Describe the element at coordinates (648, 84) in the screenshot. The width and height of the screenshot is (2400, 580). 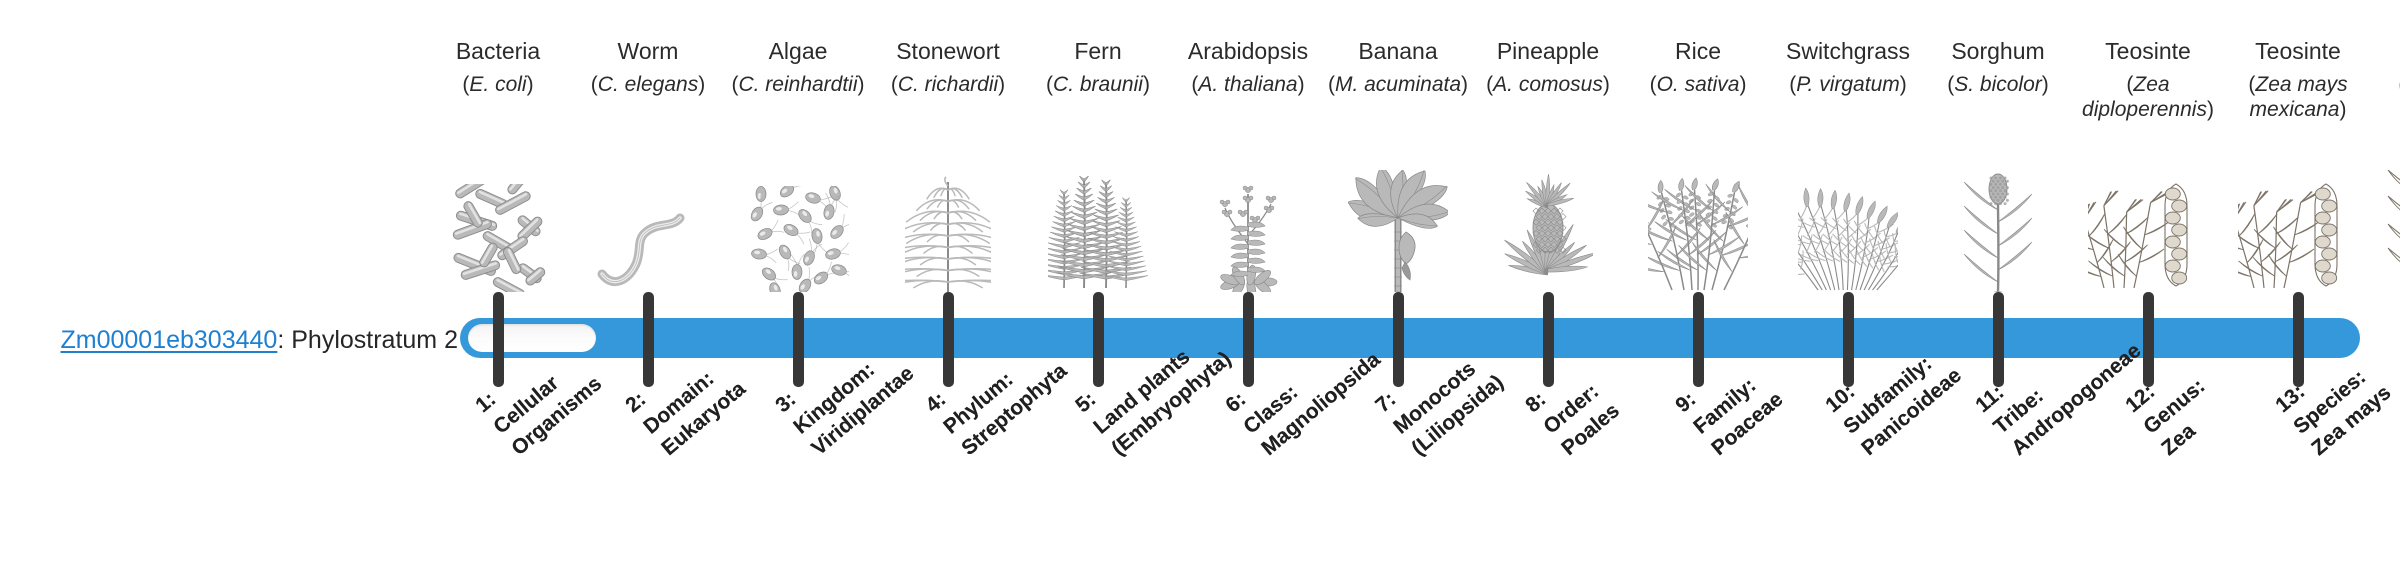
I see `species-scientific-name: (C. elegans)` at that location.